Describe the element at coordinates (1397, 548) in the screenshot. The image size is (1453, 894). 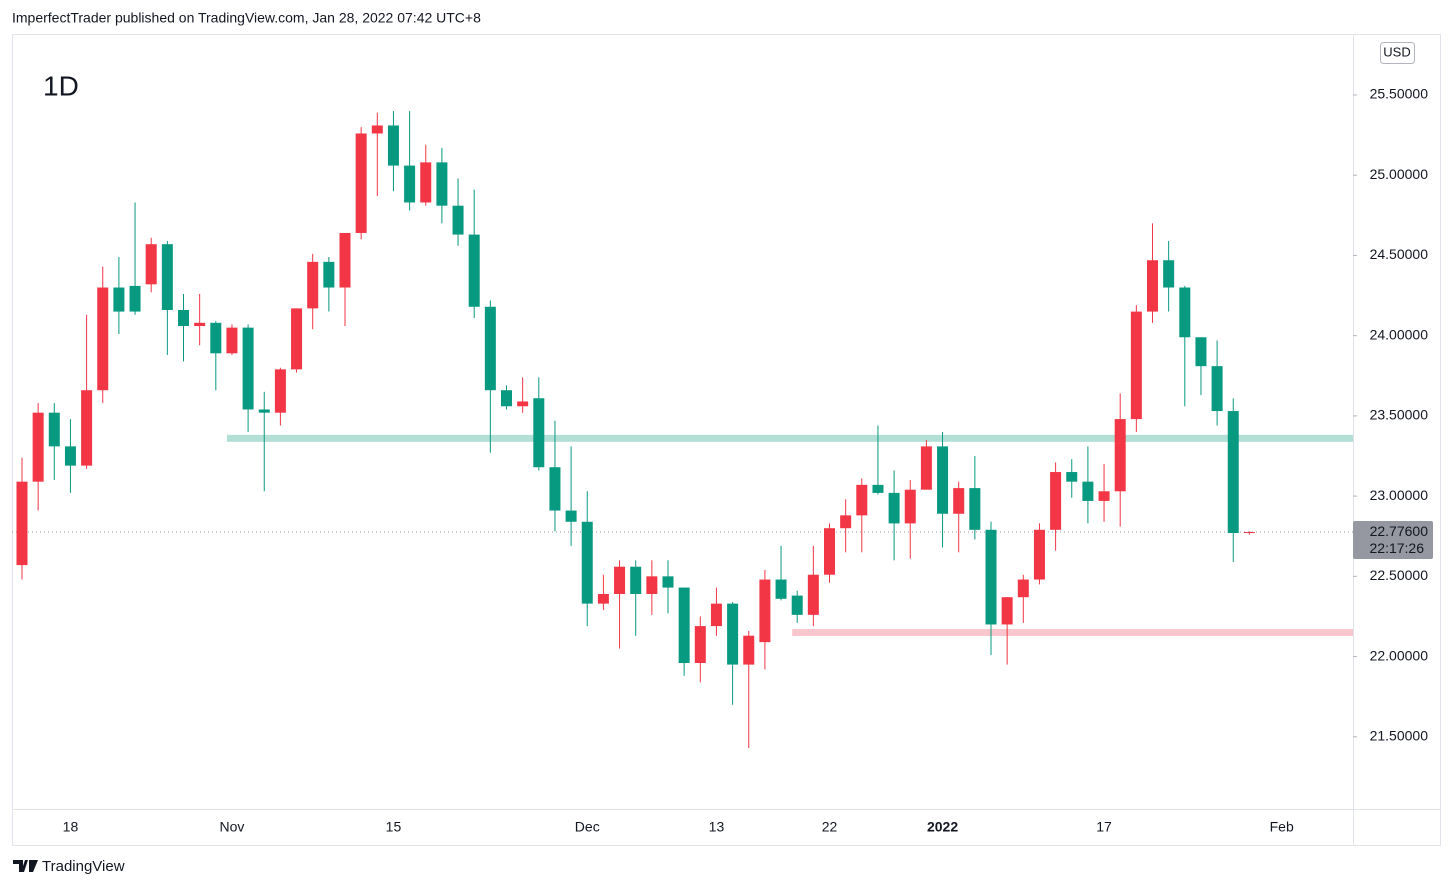
I see `countdown: 22:17:26` at that location.